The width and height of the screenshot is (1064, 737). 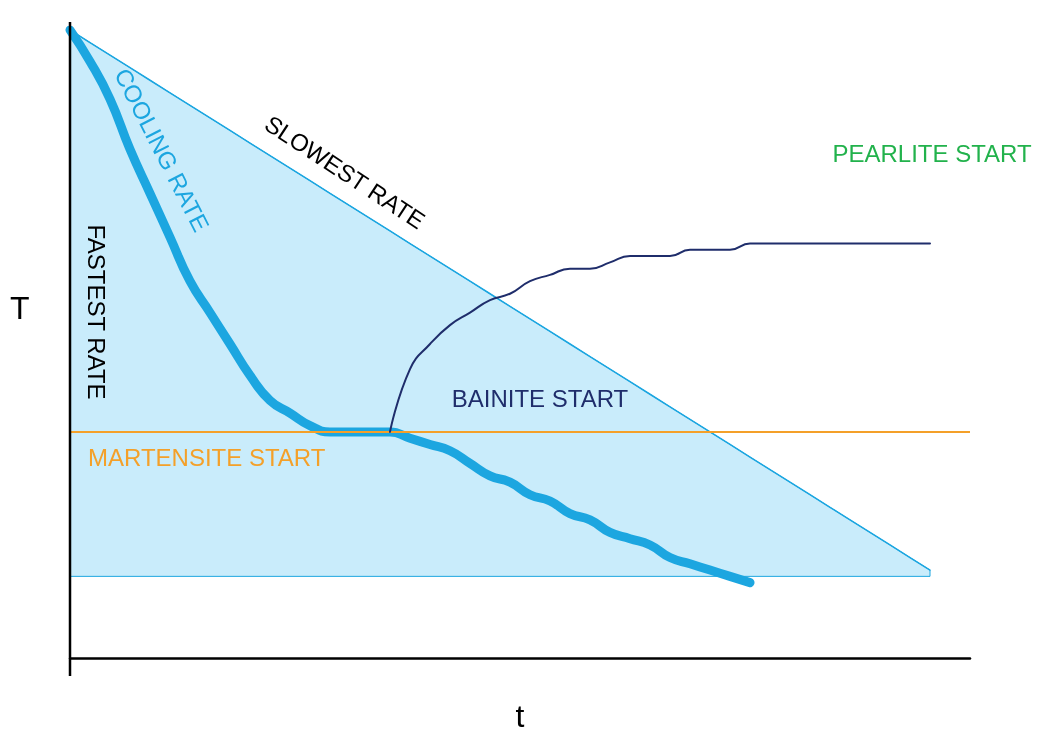 I want to click on y-axis-title: T, so click(x=20, y=308).